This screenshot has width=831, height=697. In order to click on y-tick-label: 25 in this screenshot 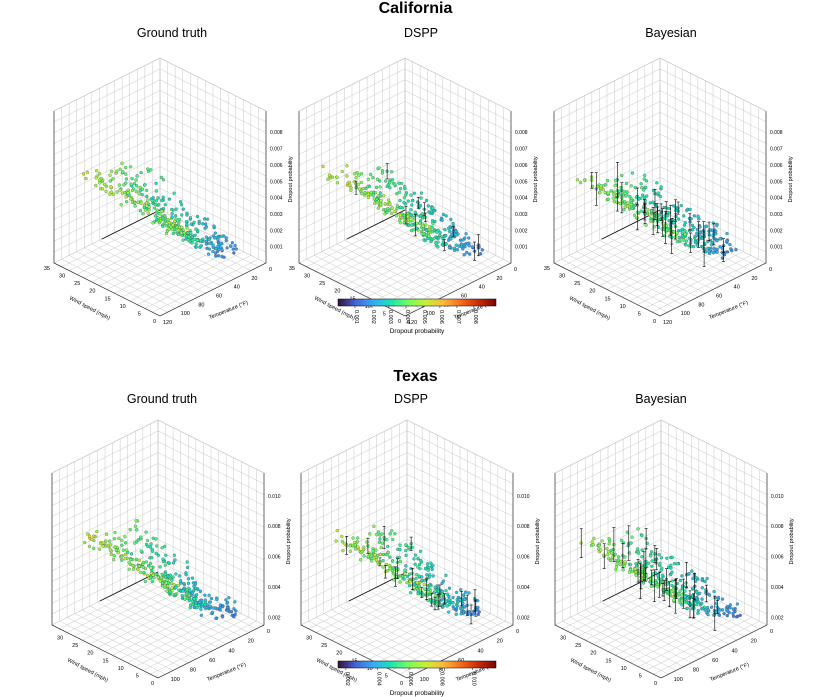, I will do `click(578, 646)`.